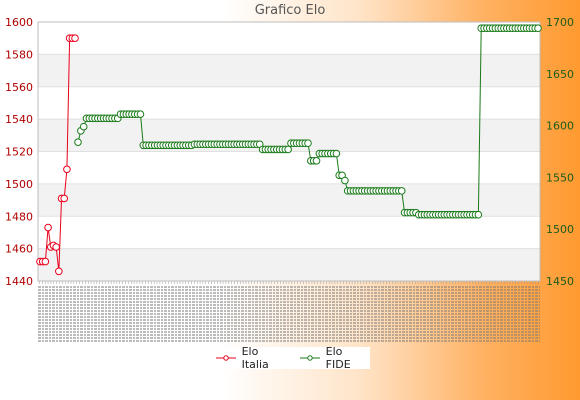 Image resolution: width=580 pixels, height=400 pixels. What do you see at coordinates (560, 22) in the screenshot?
I see `y-right-tick-label: 1700` at bounding box center [560, 22].